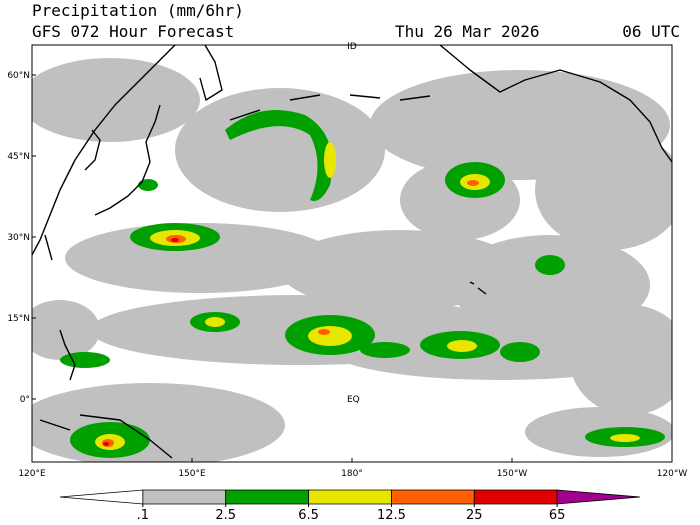 This screenshot has height=525, width=700. What do you see at coordinates (25, 400) in the screenshot?
I see `lat-label: 0°` at bounding box center [25, 400].